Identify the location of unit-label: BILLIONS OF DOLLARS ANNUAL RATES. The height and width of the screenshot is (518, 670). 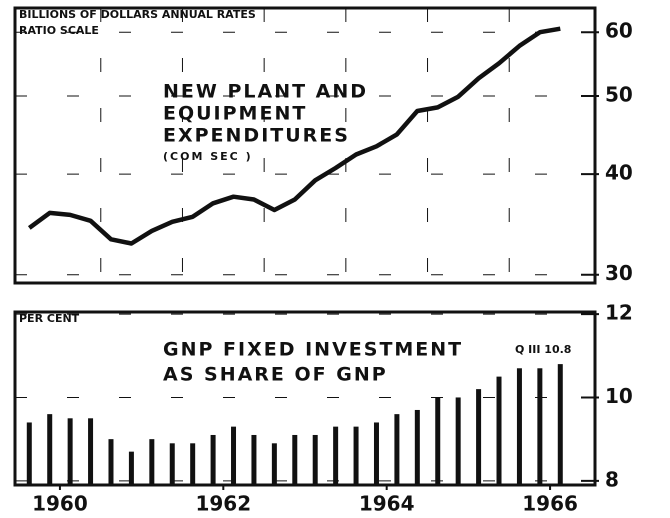
(137, 14).